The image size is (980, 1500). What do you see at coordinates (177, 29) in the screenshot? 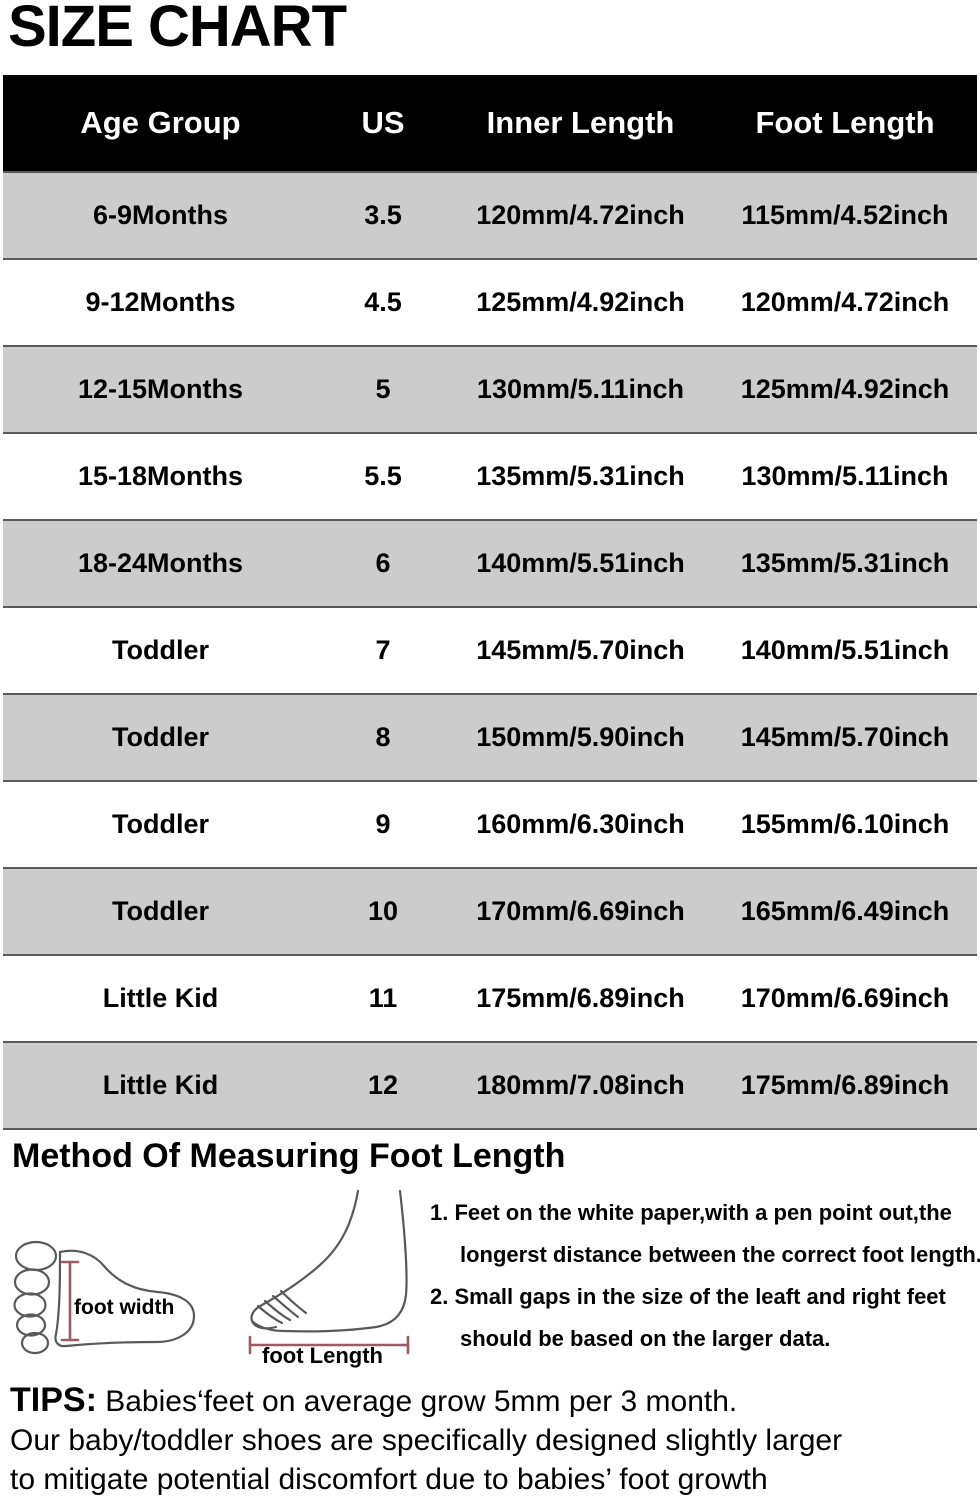
I see `page-title: SIZE CHART` at bounding box center [177, 29].